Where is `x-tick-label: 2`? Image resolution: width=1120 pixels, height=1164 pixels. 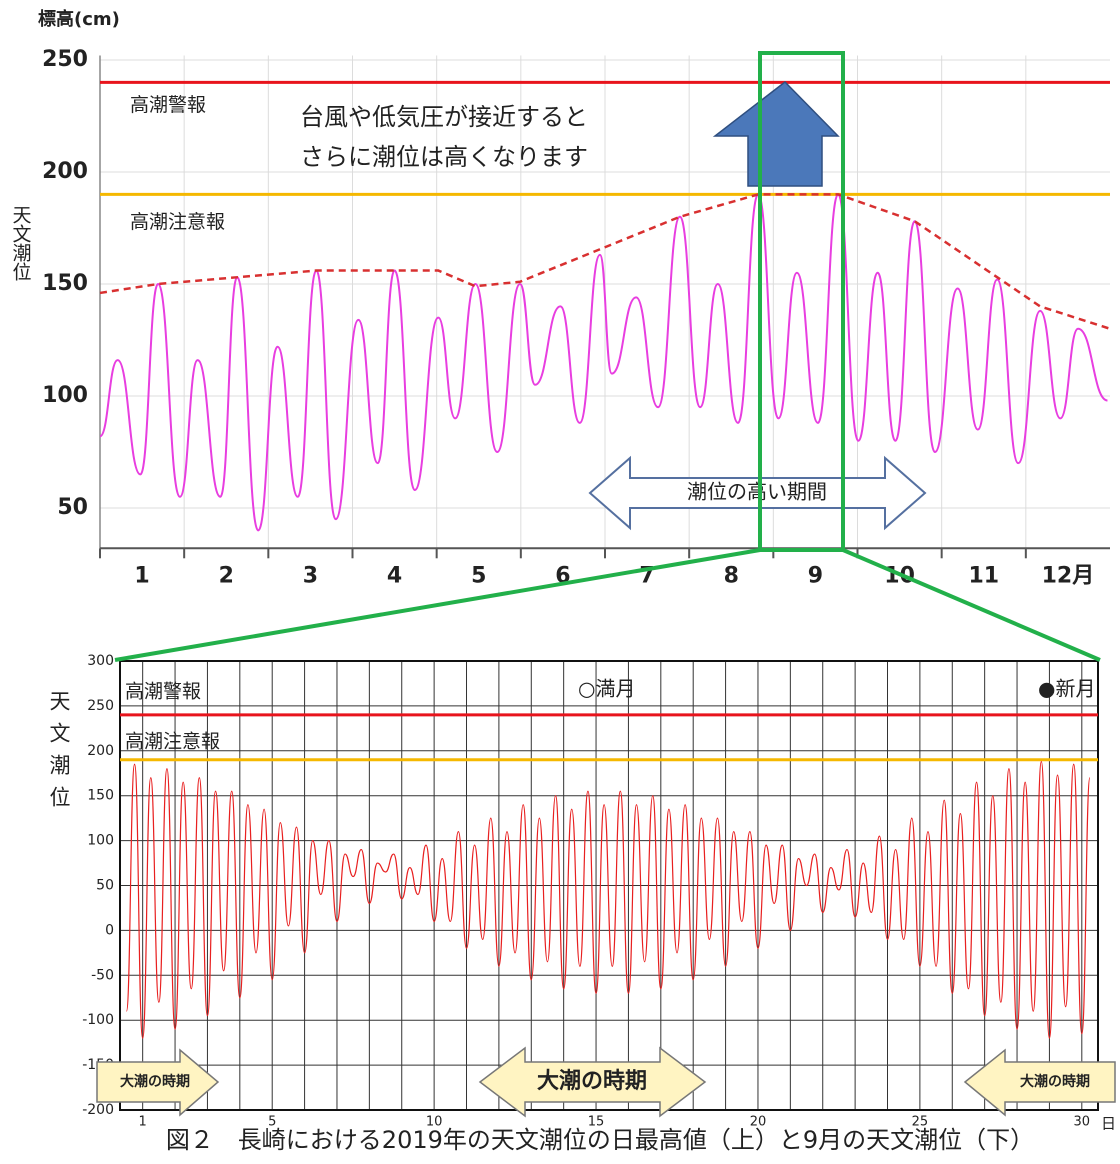
x-tick-label: 2 is located at coordinates (226, 575).